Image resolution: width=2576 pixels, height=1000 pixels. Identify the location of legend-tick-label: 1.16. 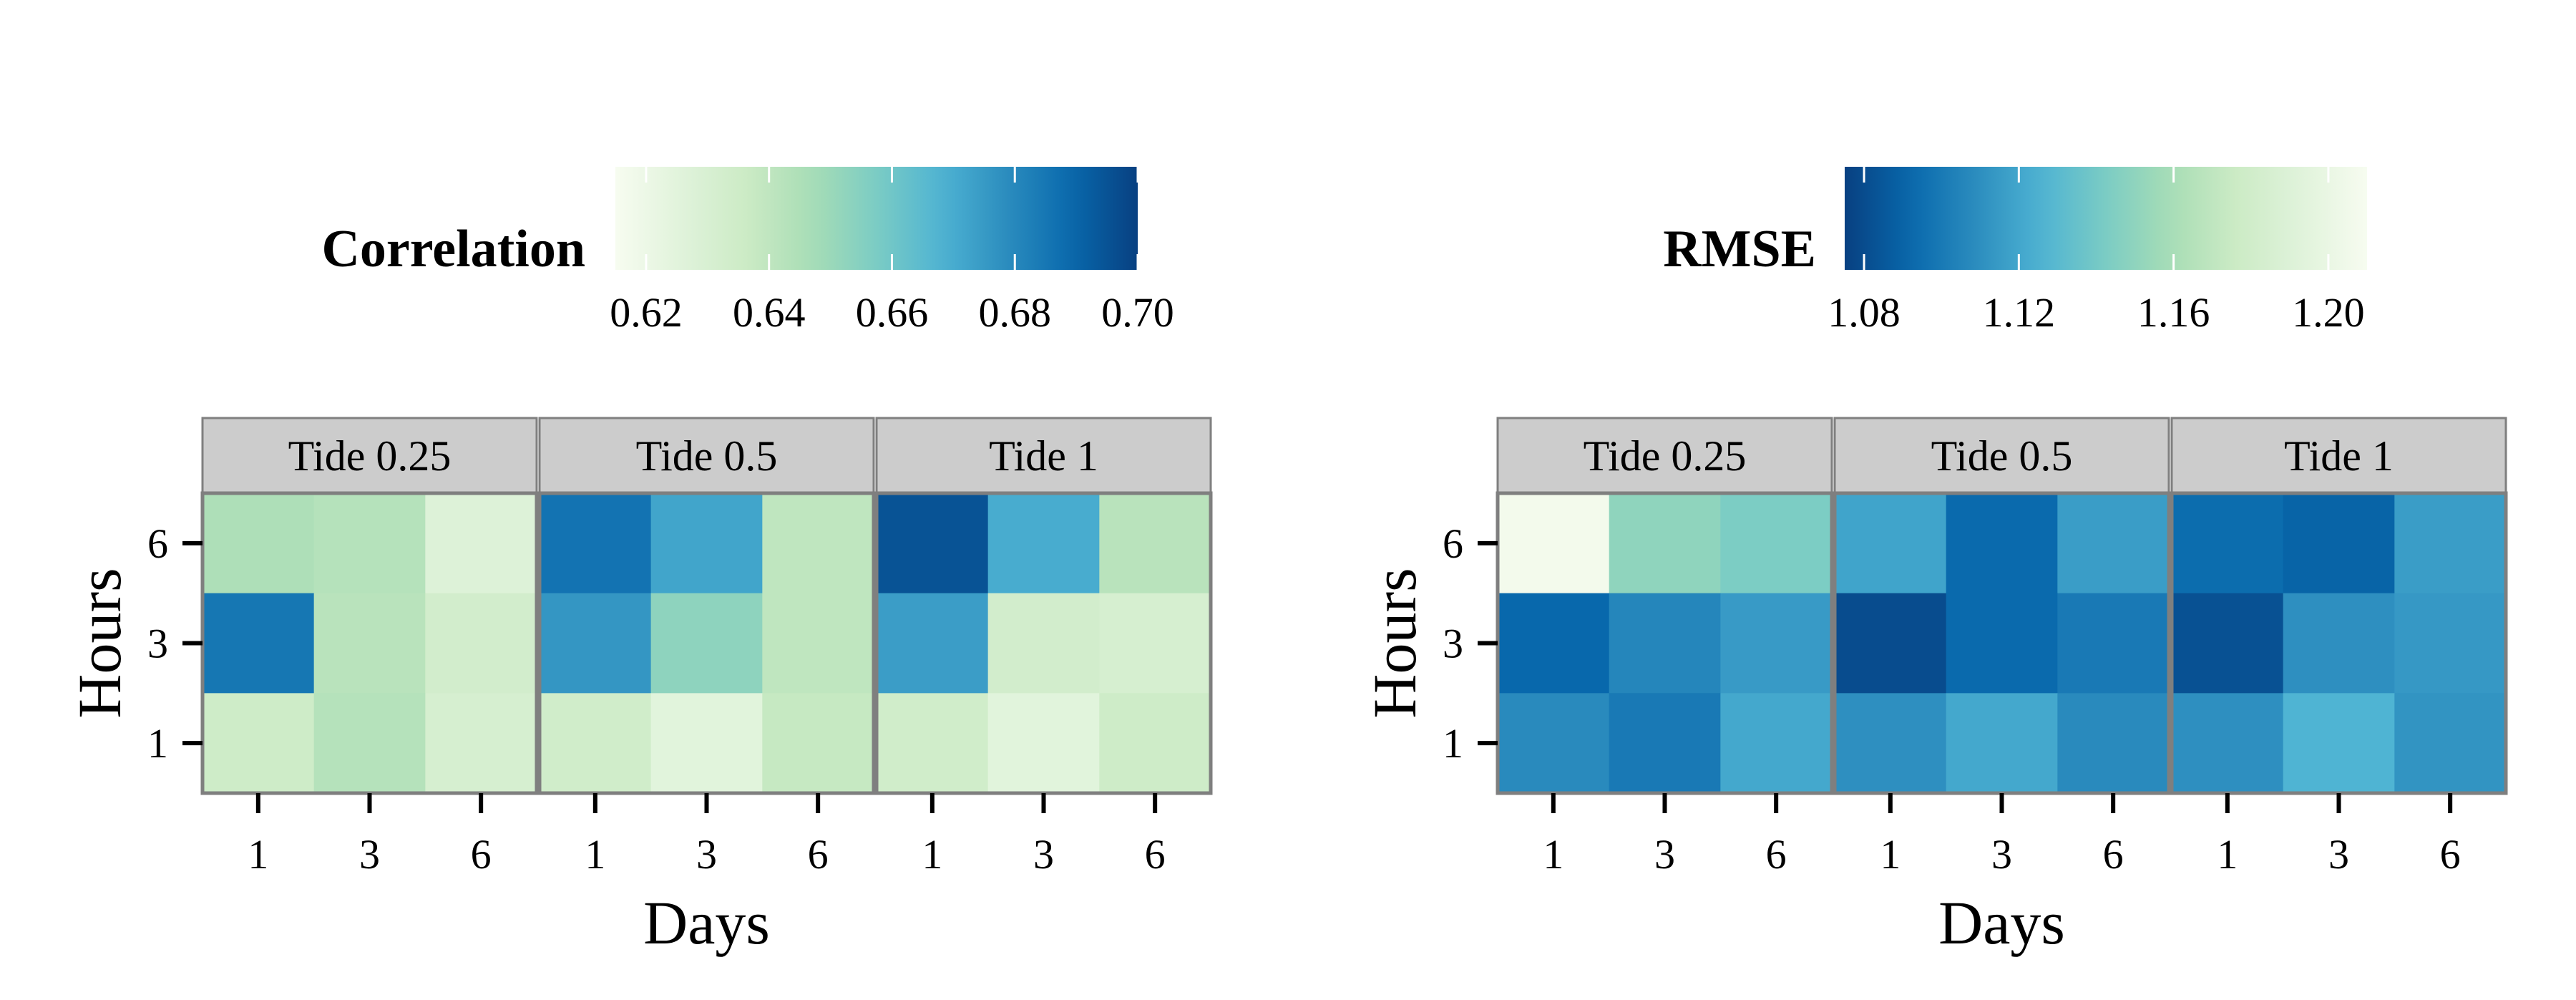
(2173, 312).